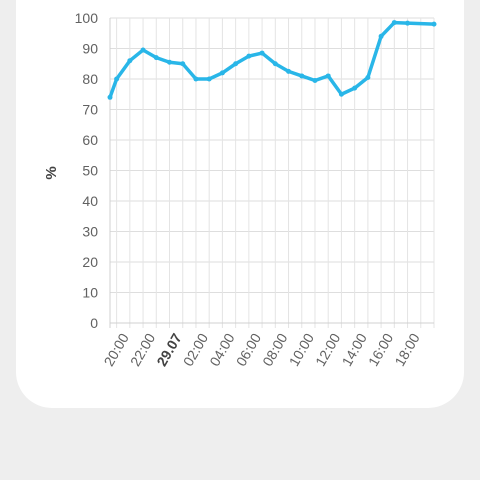  Describe the element at coordinates (406, 349) in the screenshot. I see `x-tick-label: 18:00` at that location.